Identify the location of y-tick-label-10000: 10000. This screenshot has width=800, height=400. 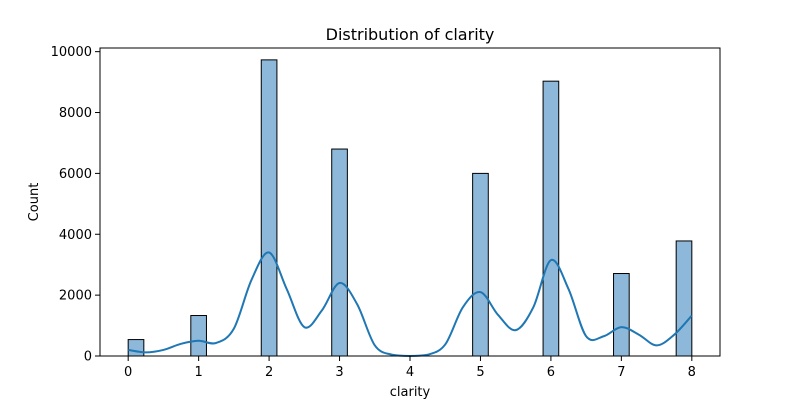
(71, 52).